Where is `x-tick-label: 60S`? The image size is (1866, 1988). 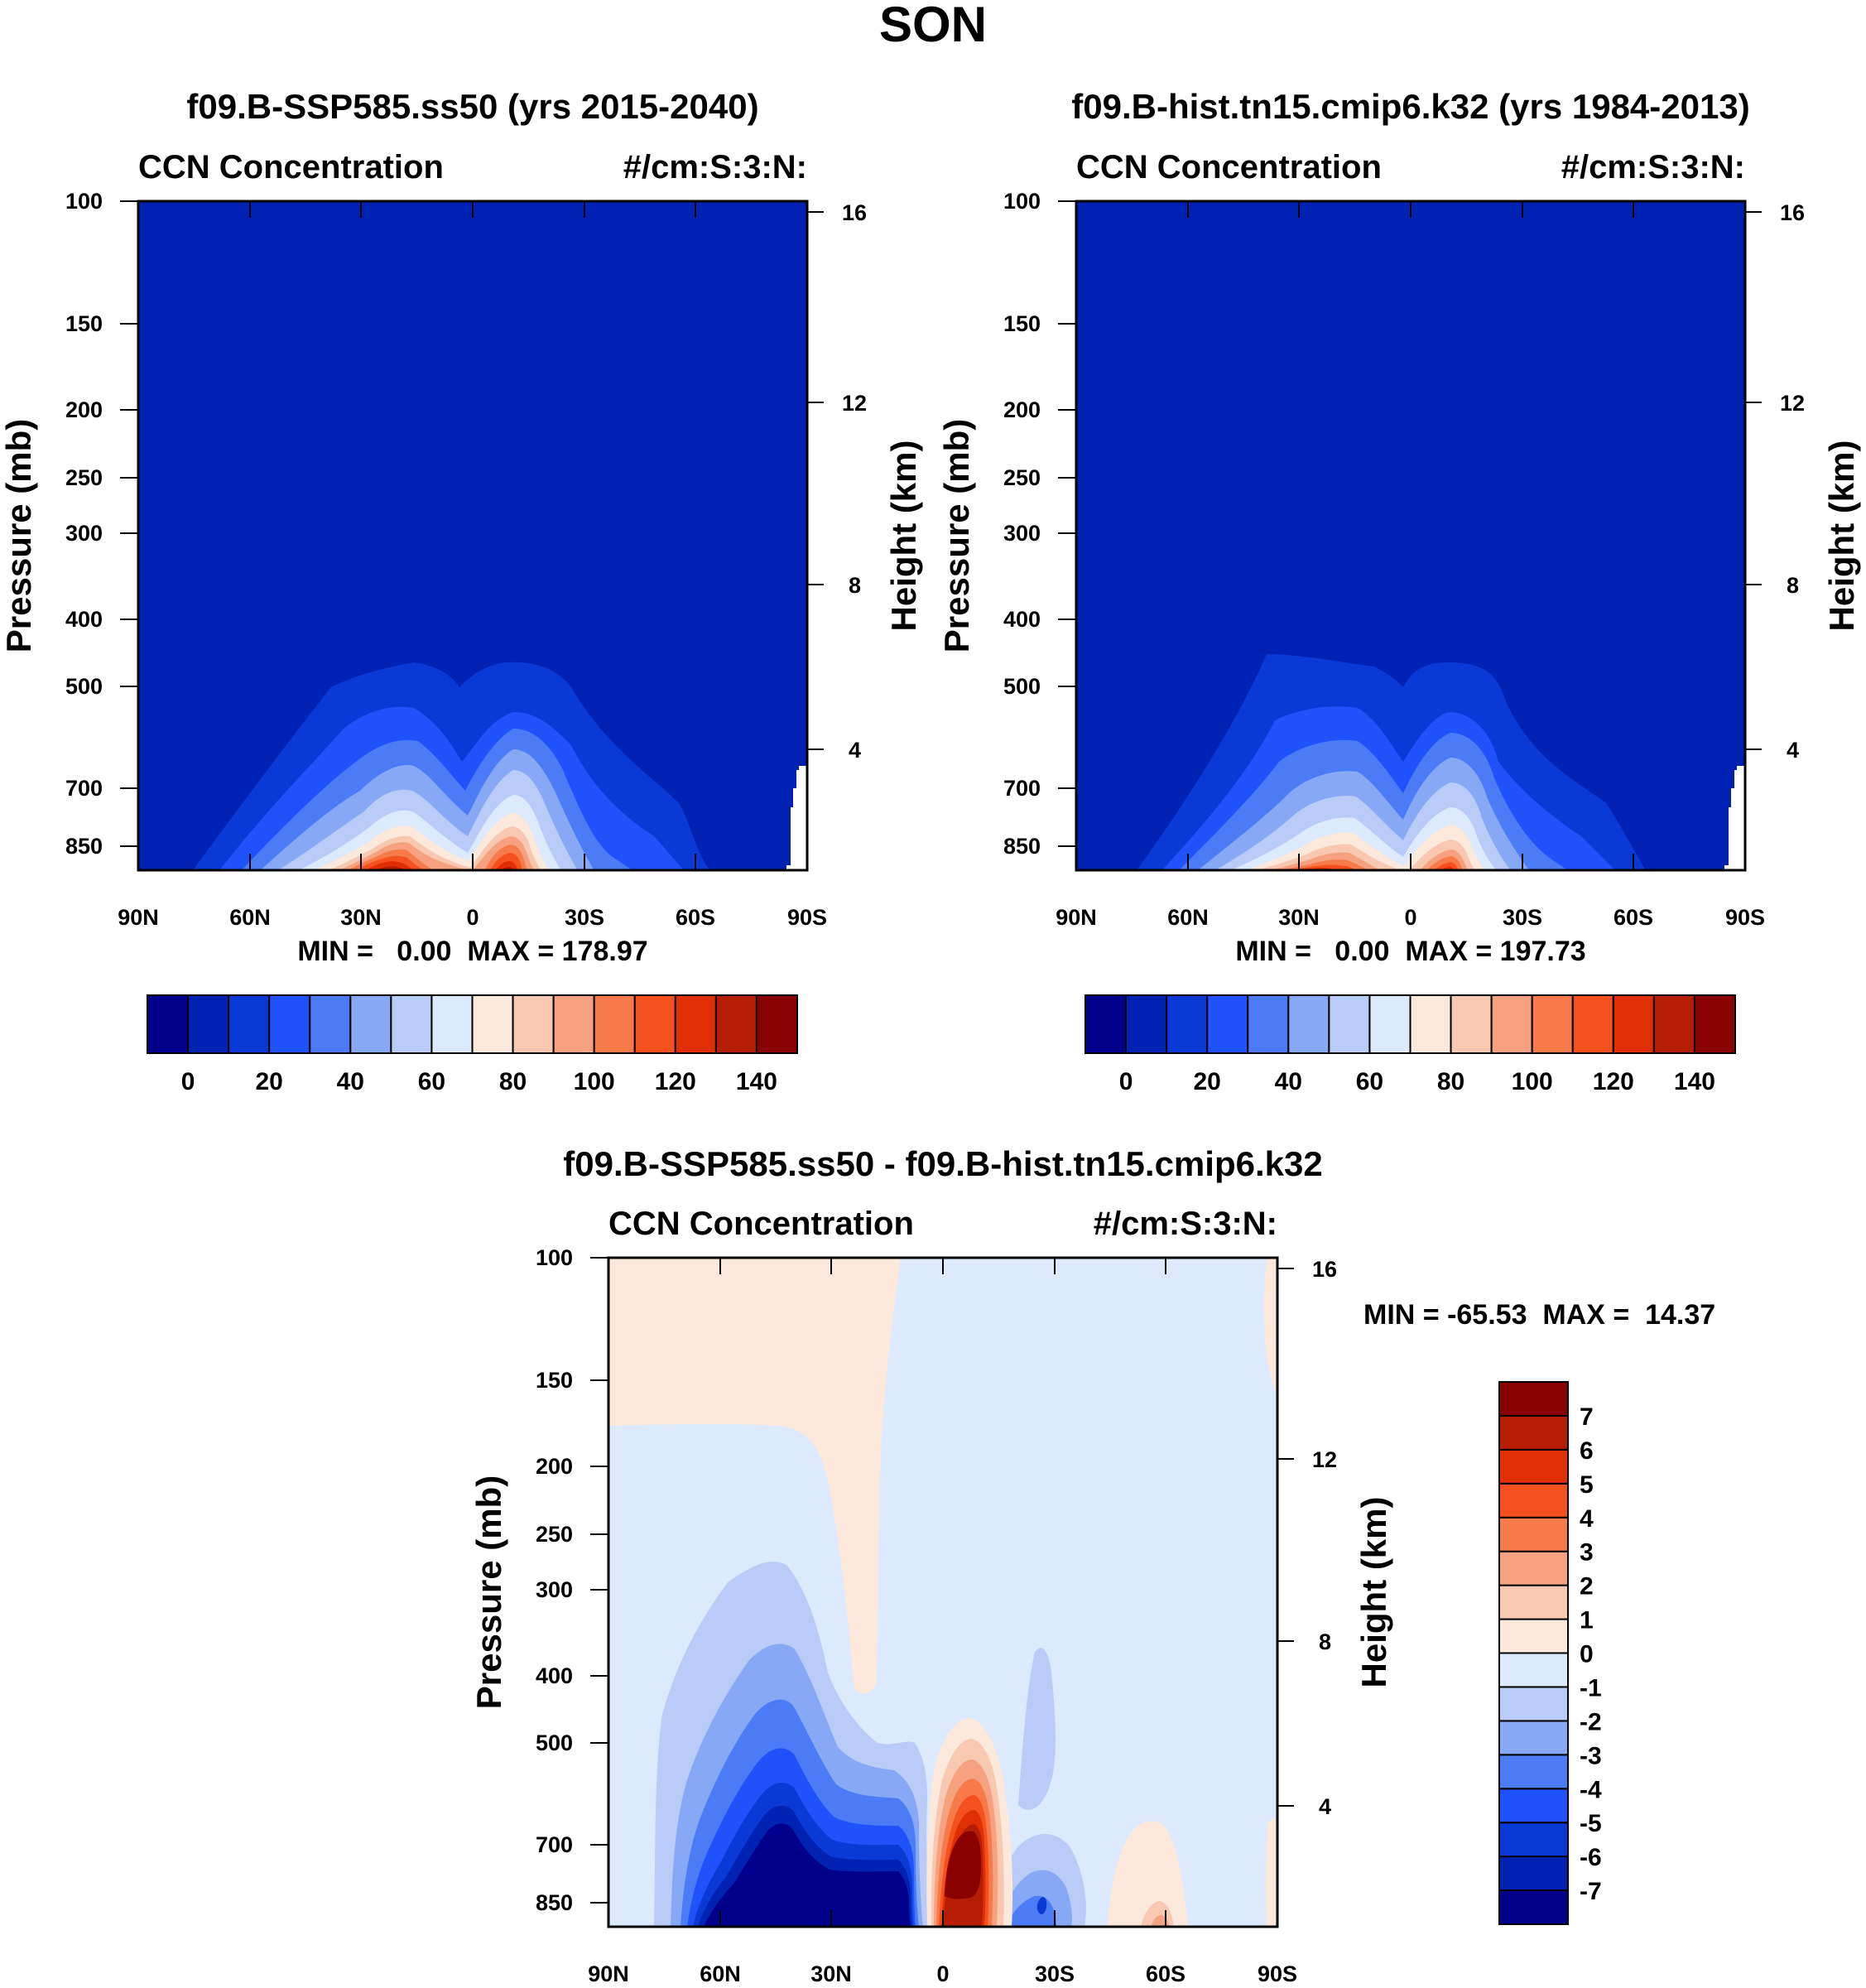 x-tick-label: 60S is located at coordinates (1633, 917).